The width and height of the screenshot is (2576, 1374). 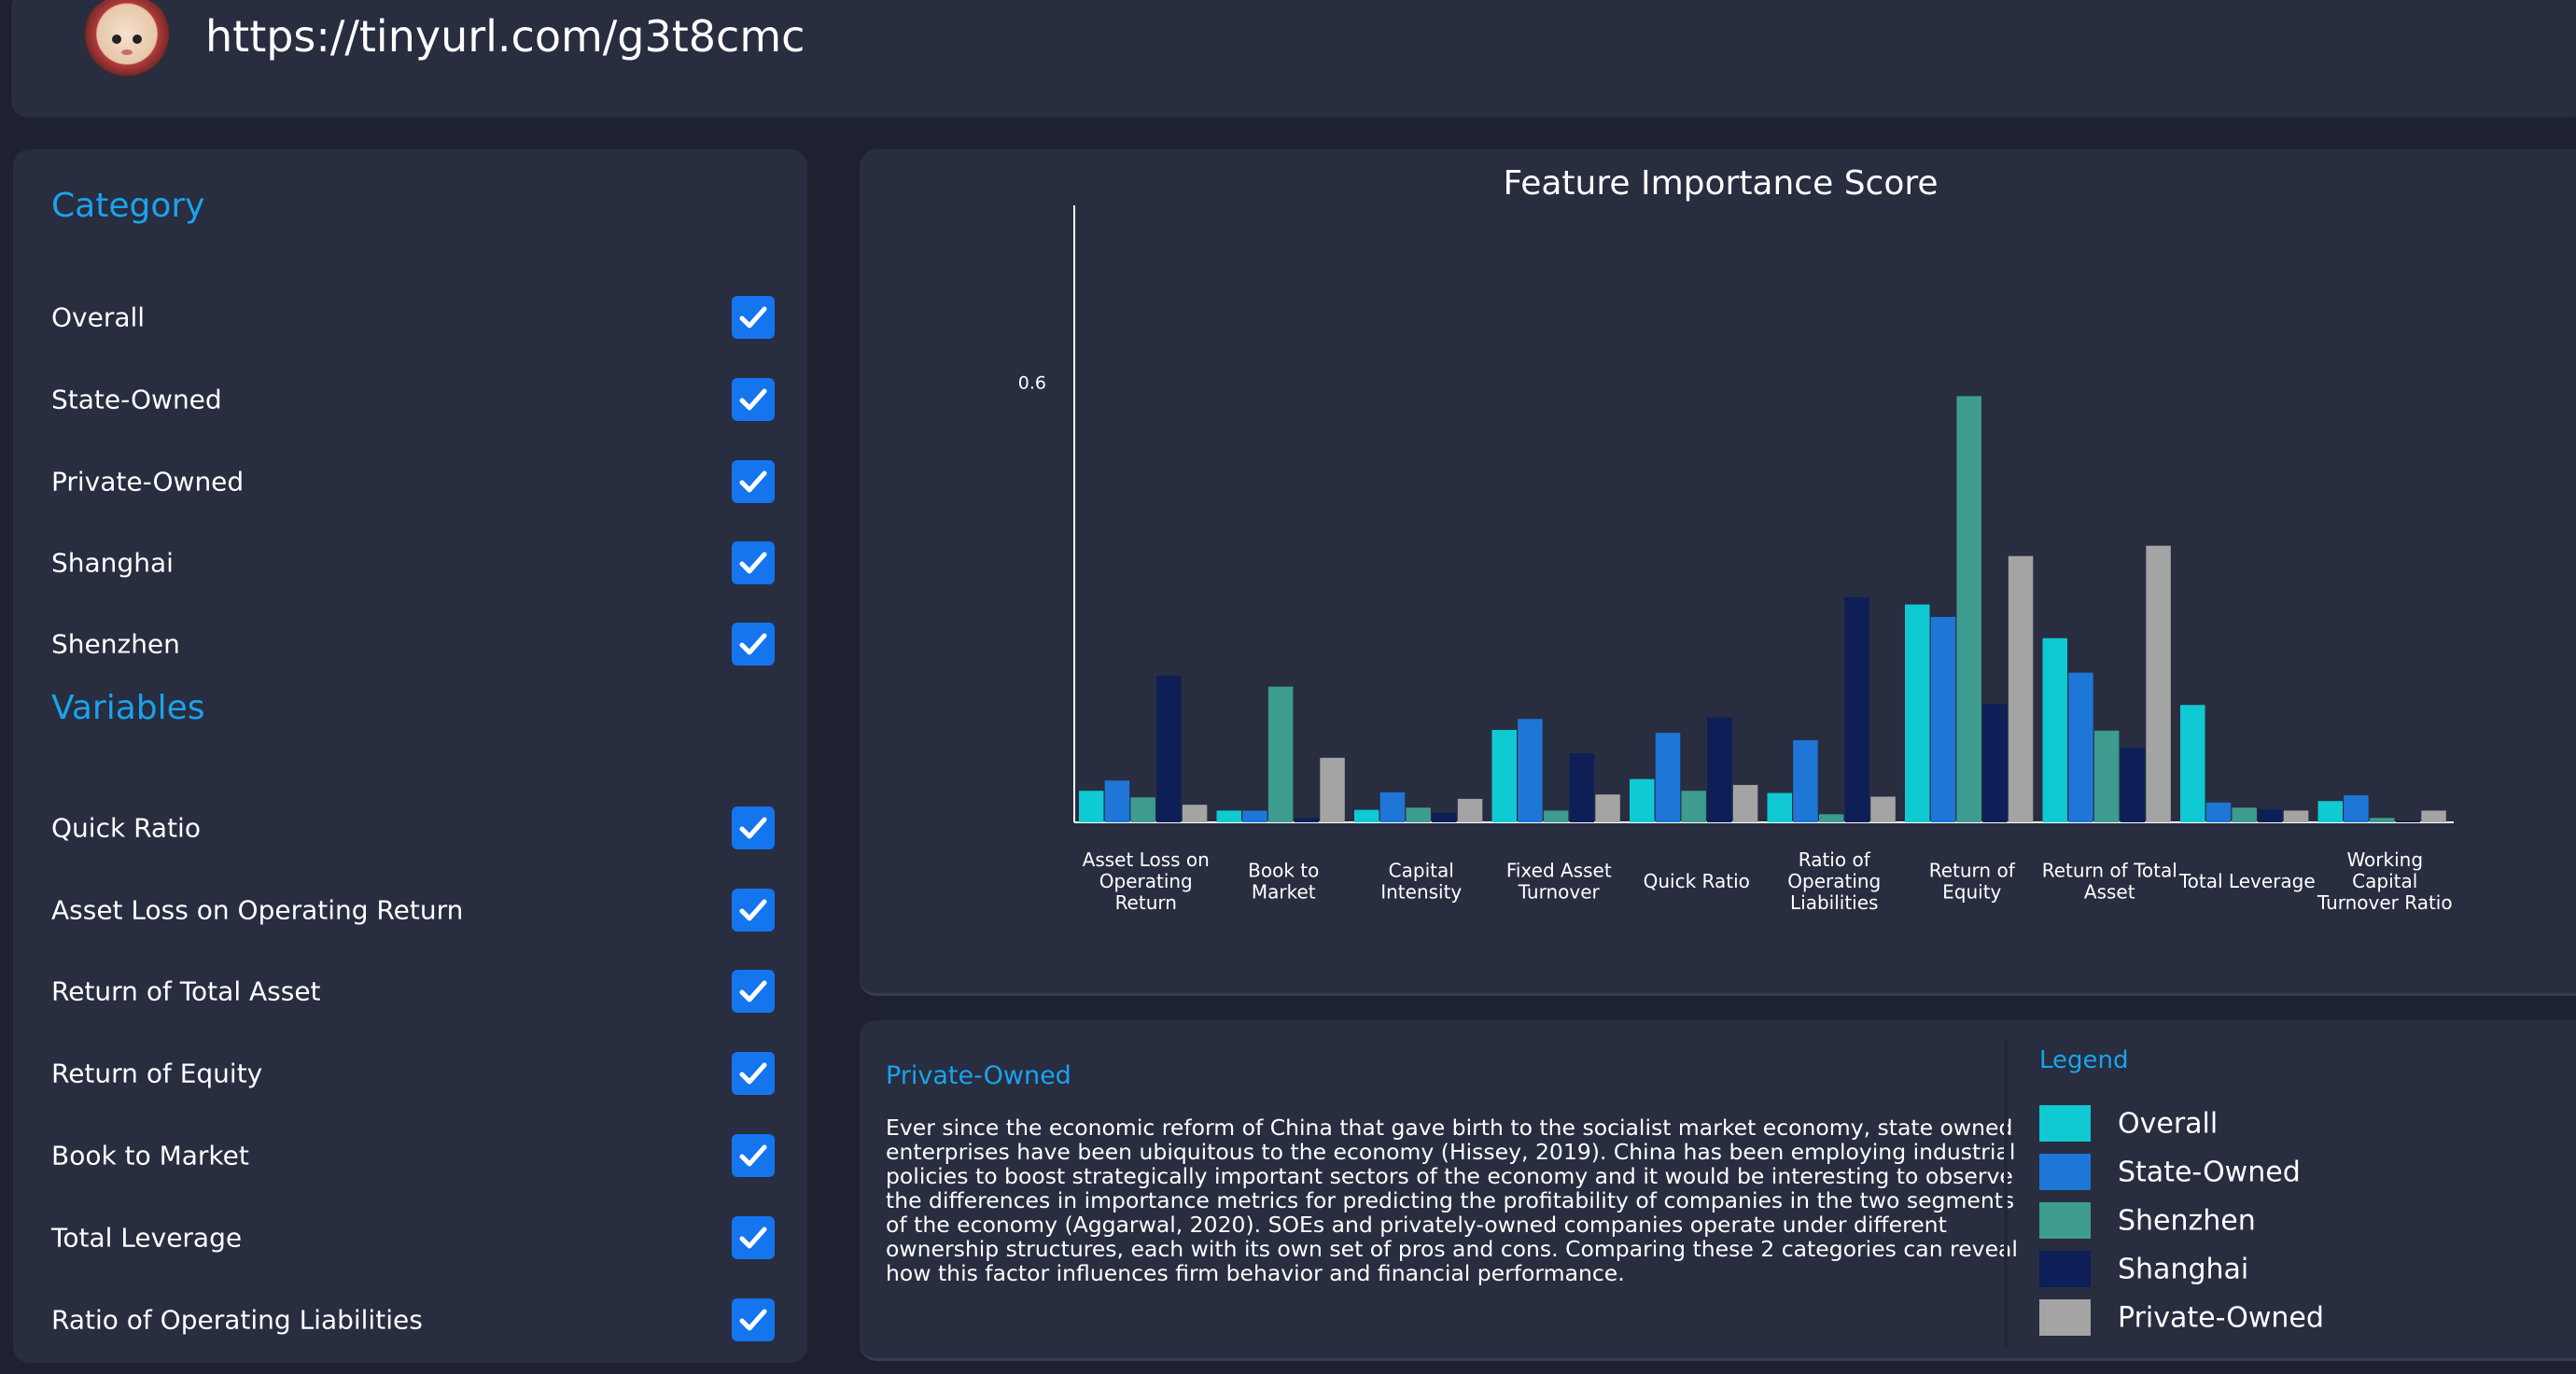 I want to click on variable-option-return-equity: Return of Equity, so click(x=413, y=1073).